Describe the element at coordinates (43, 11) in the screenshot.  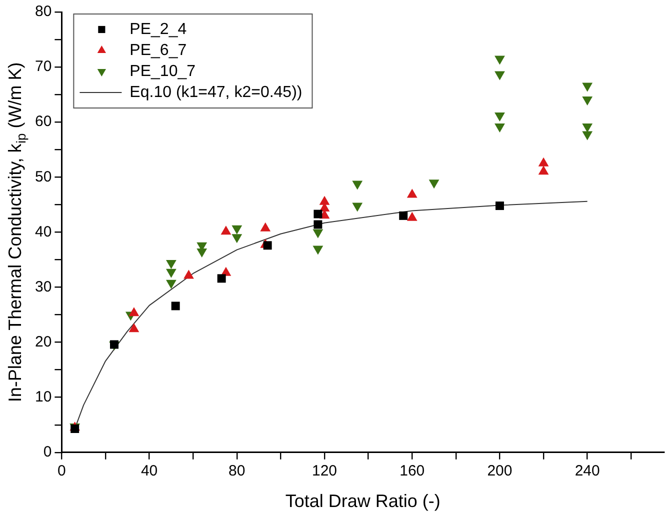
I see `y-tick-label: 80` at that location.